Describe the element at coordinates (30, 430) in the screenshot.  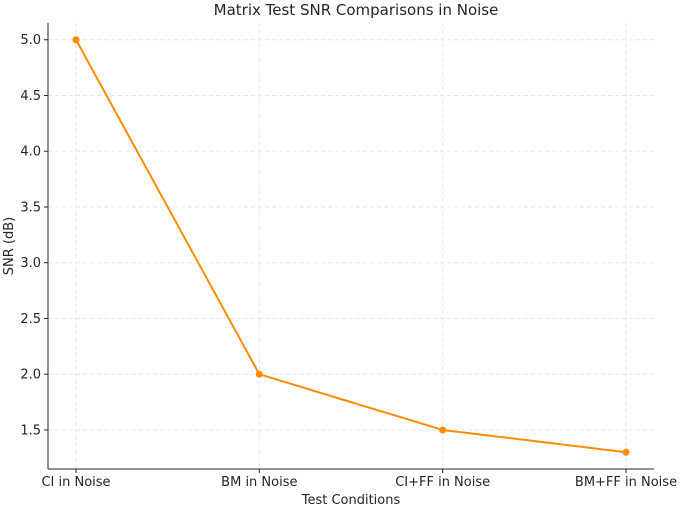
I see `y-tick-label: 1.5` at that location.